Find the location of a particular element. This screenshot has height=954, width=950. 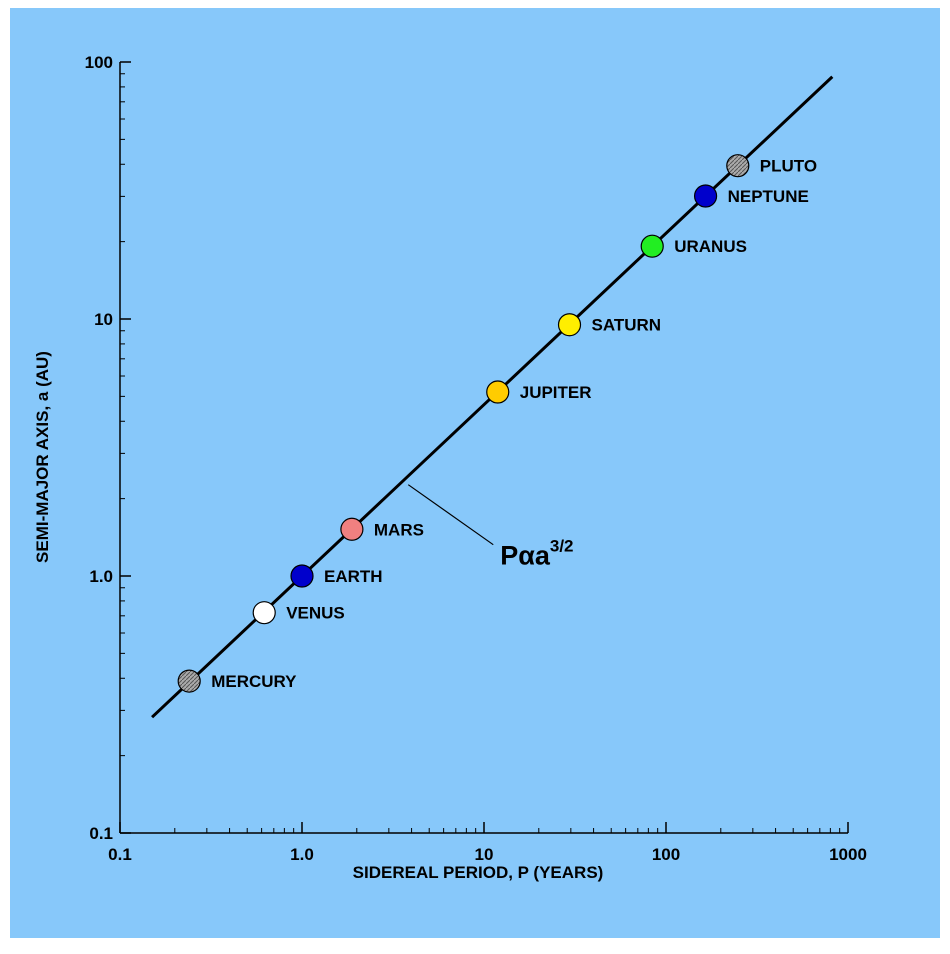

label-uranus: URANUS is located at coordinates (710, 246).